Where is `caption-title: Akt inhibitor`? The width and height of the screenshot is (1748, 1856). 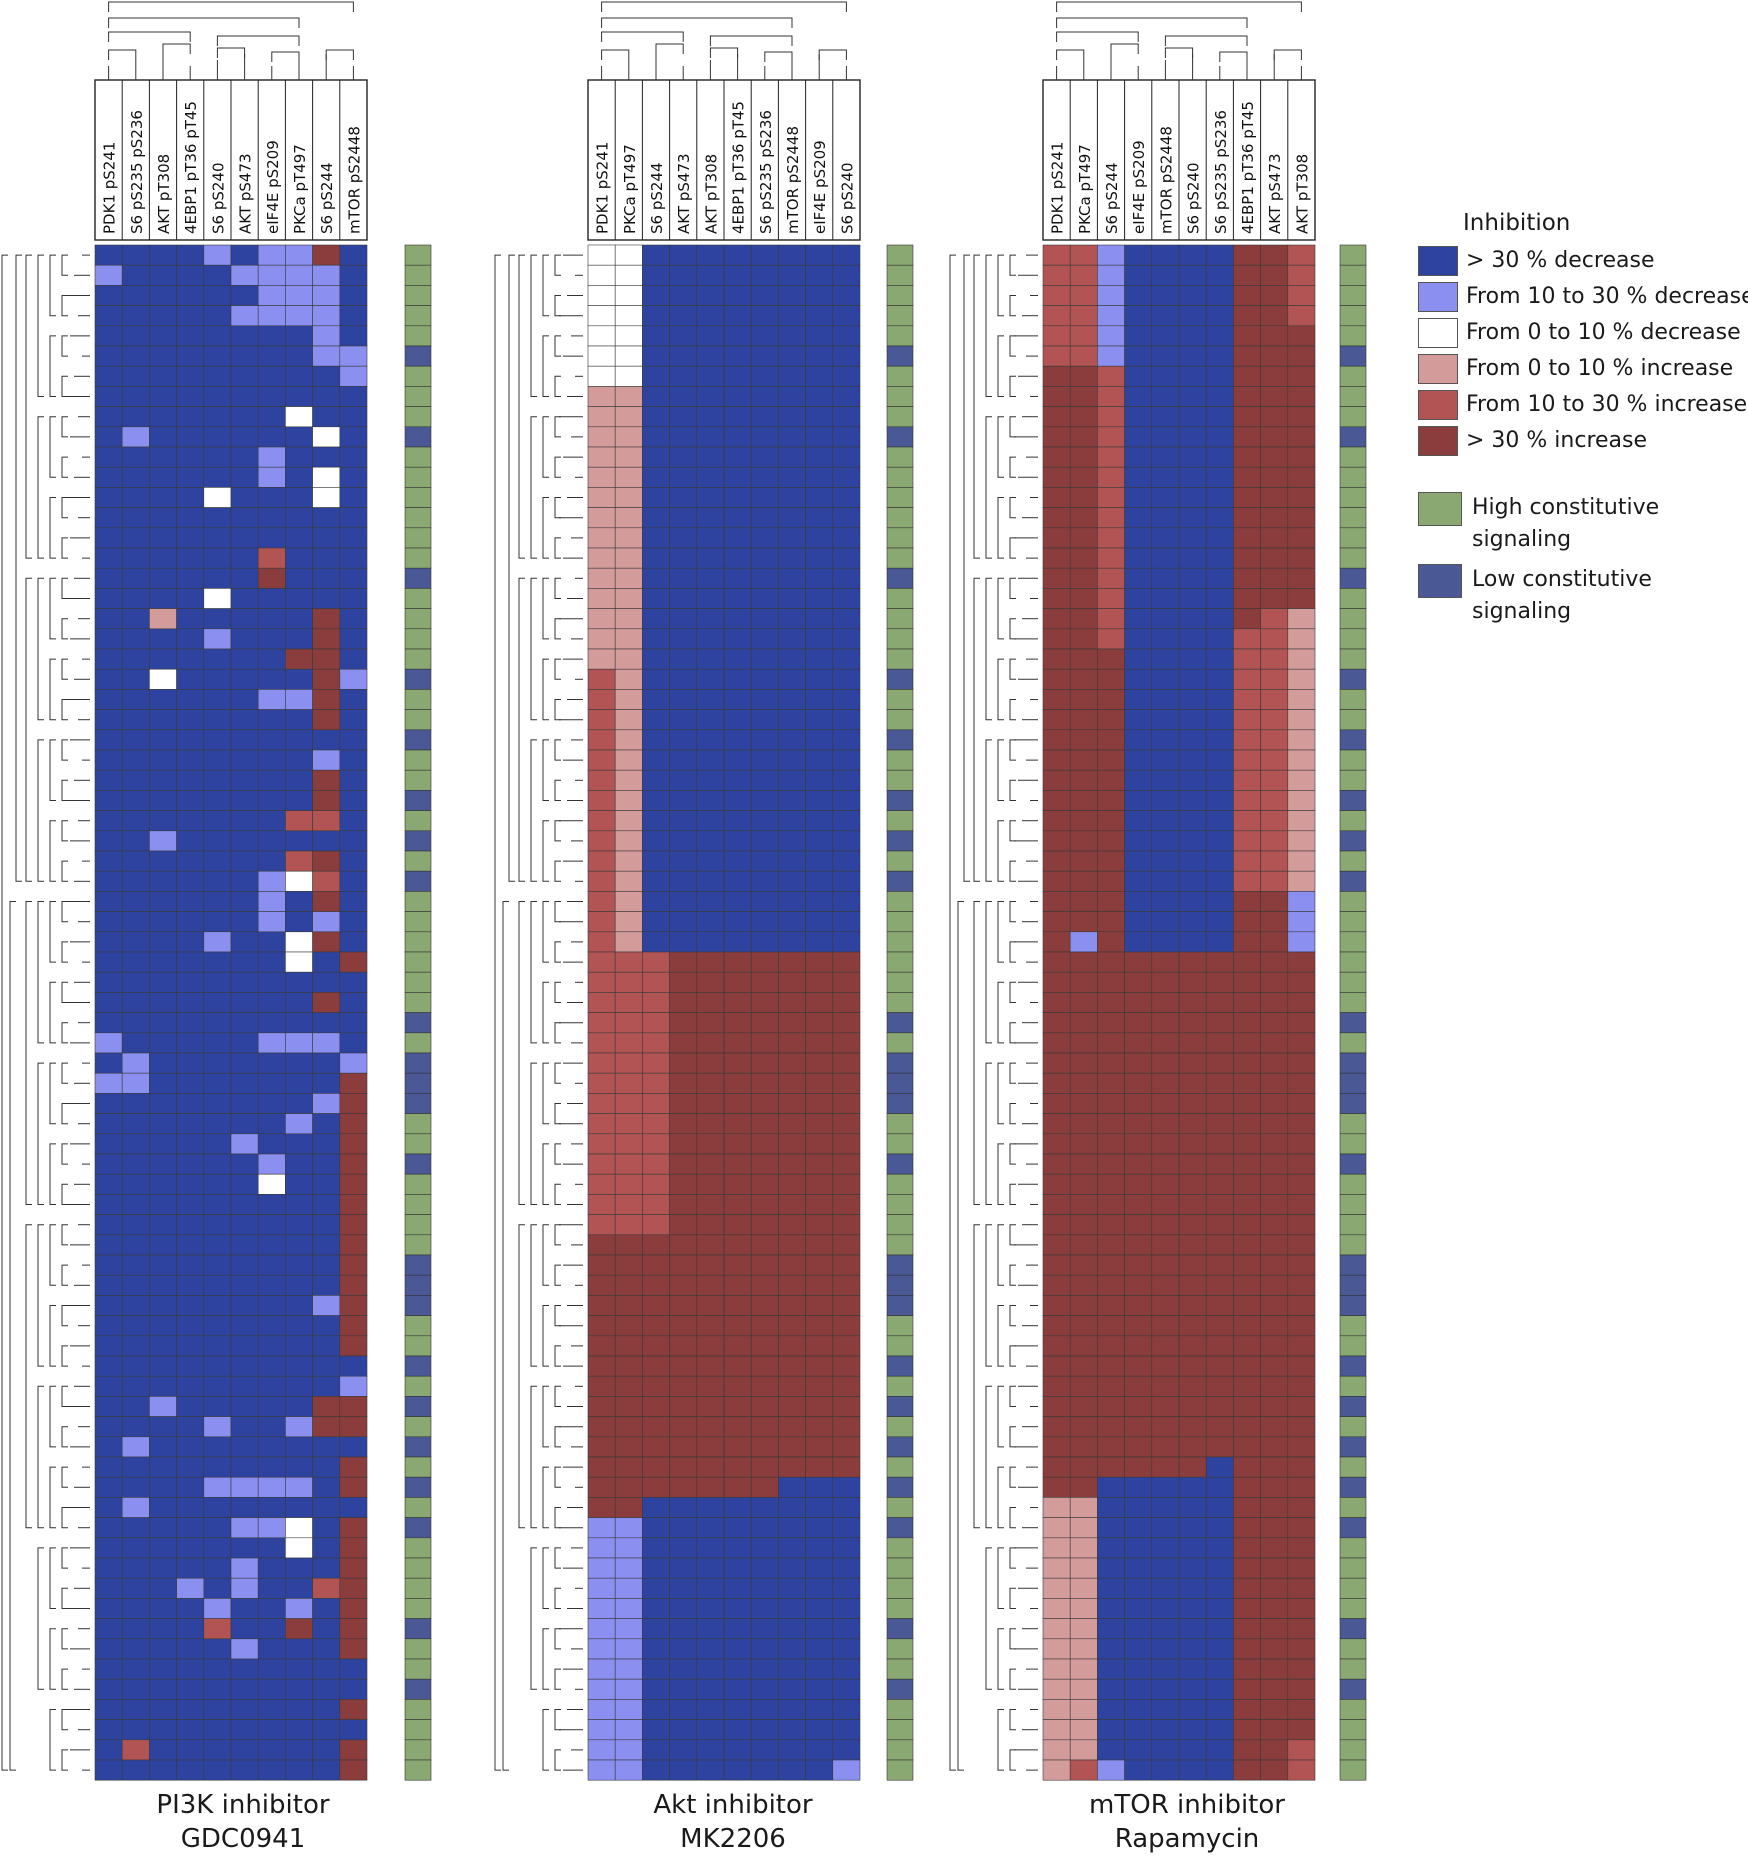
caption-title: Akt inhibitor is located at coordinates (733, 1805).